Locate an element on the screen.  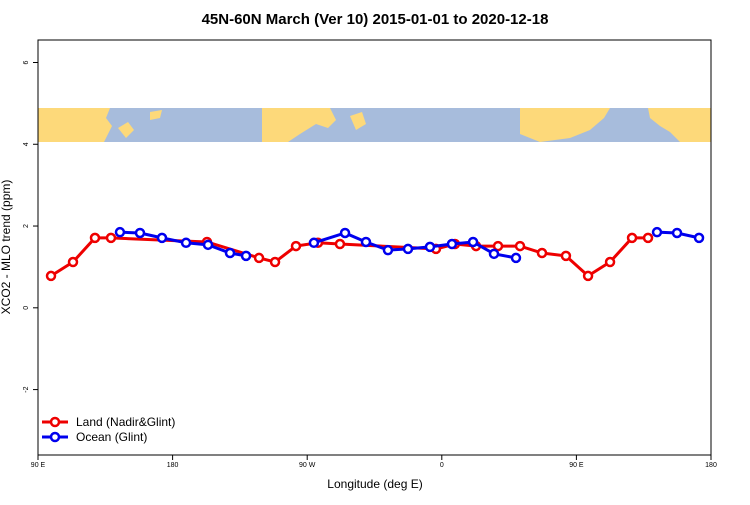
x-tick-label: 0 is located at coordinates (442, 465).